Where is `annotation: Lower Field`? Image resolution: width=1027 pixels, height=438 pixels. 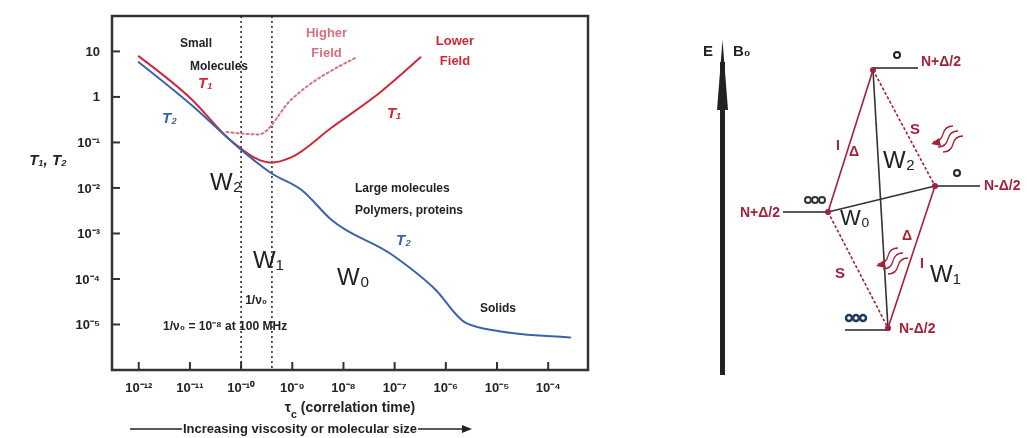 annotation: Lower Field is located at coordinates (455, 50).